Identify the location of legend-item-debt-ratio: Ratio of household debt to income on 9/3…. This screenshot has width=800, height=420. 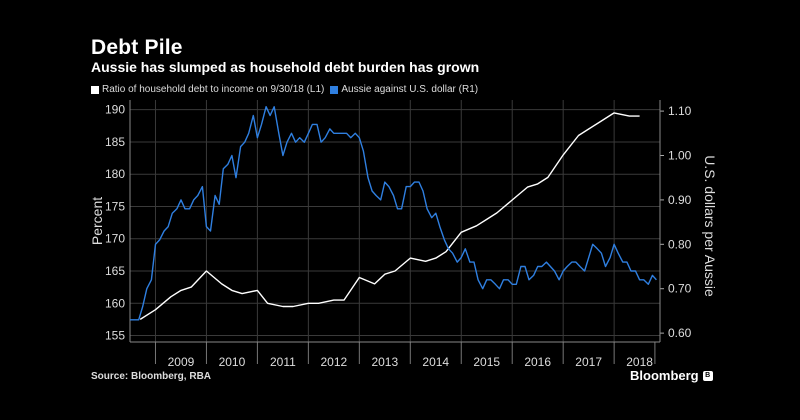
(207, 89).